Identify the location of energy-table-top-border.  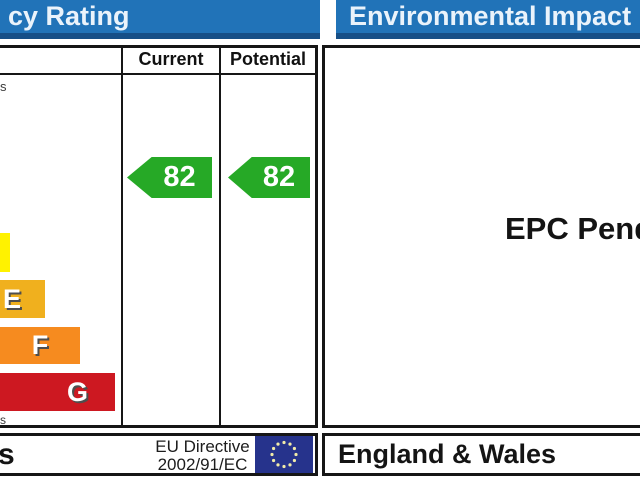
(159, 46).